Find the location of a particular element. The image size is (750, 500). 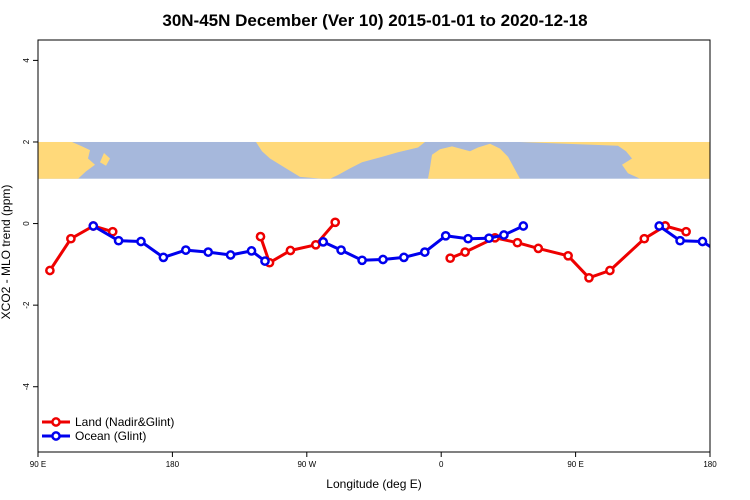

world-map-band is located at coordinates (374, 160).